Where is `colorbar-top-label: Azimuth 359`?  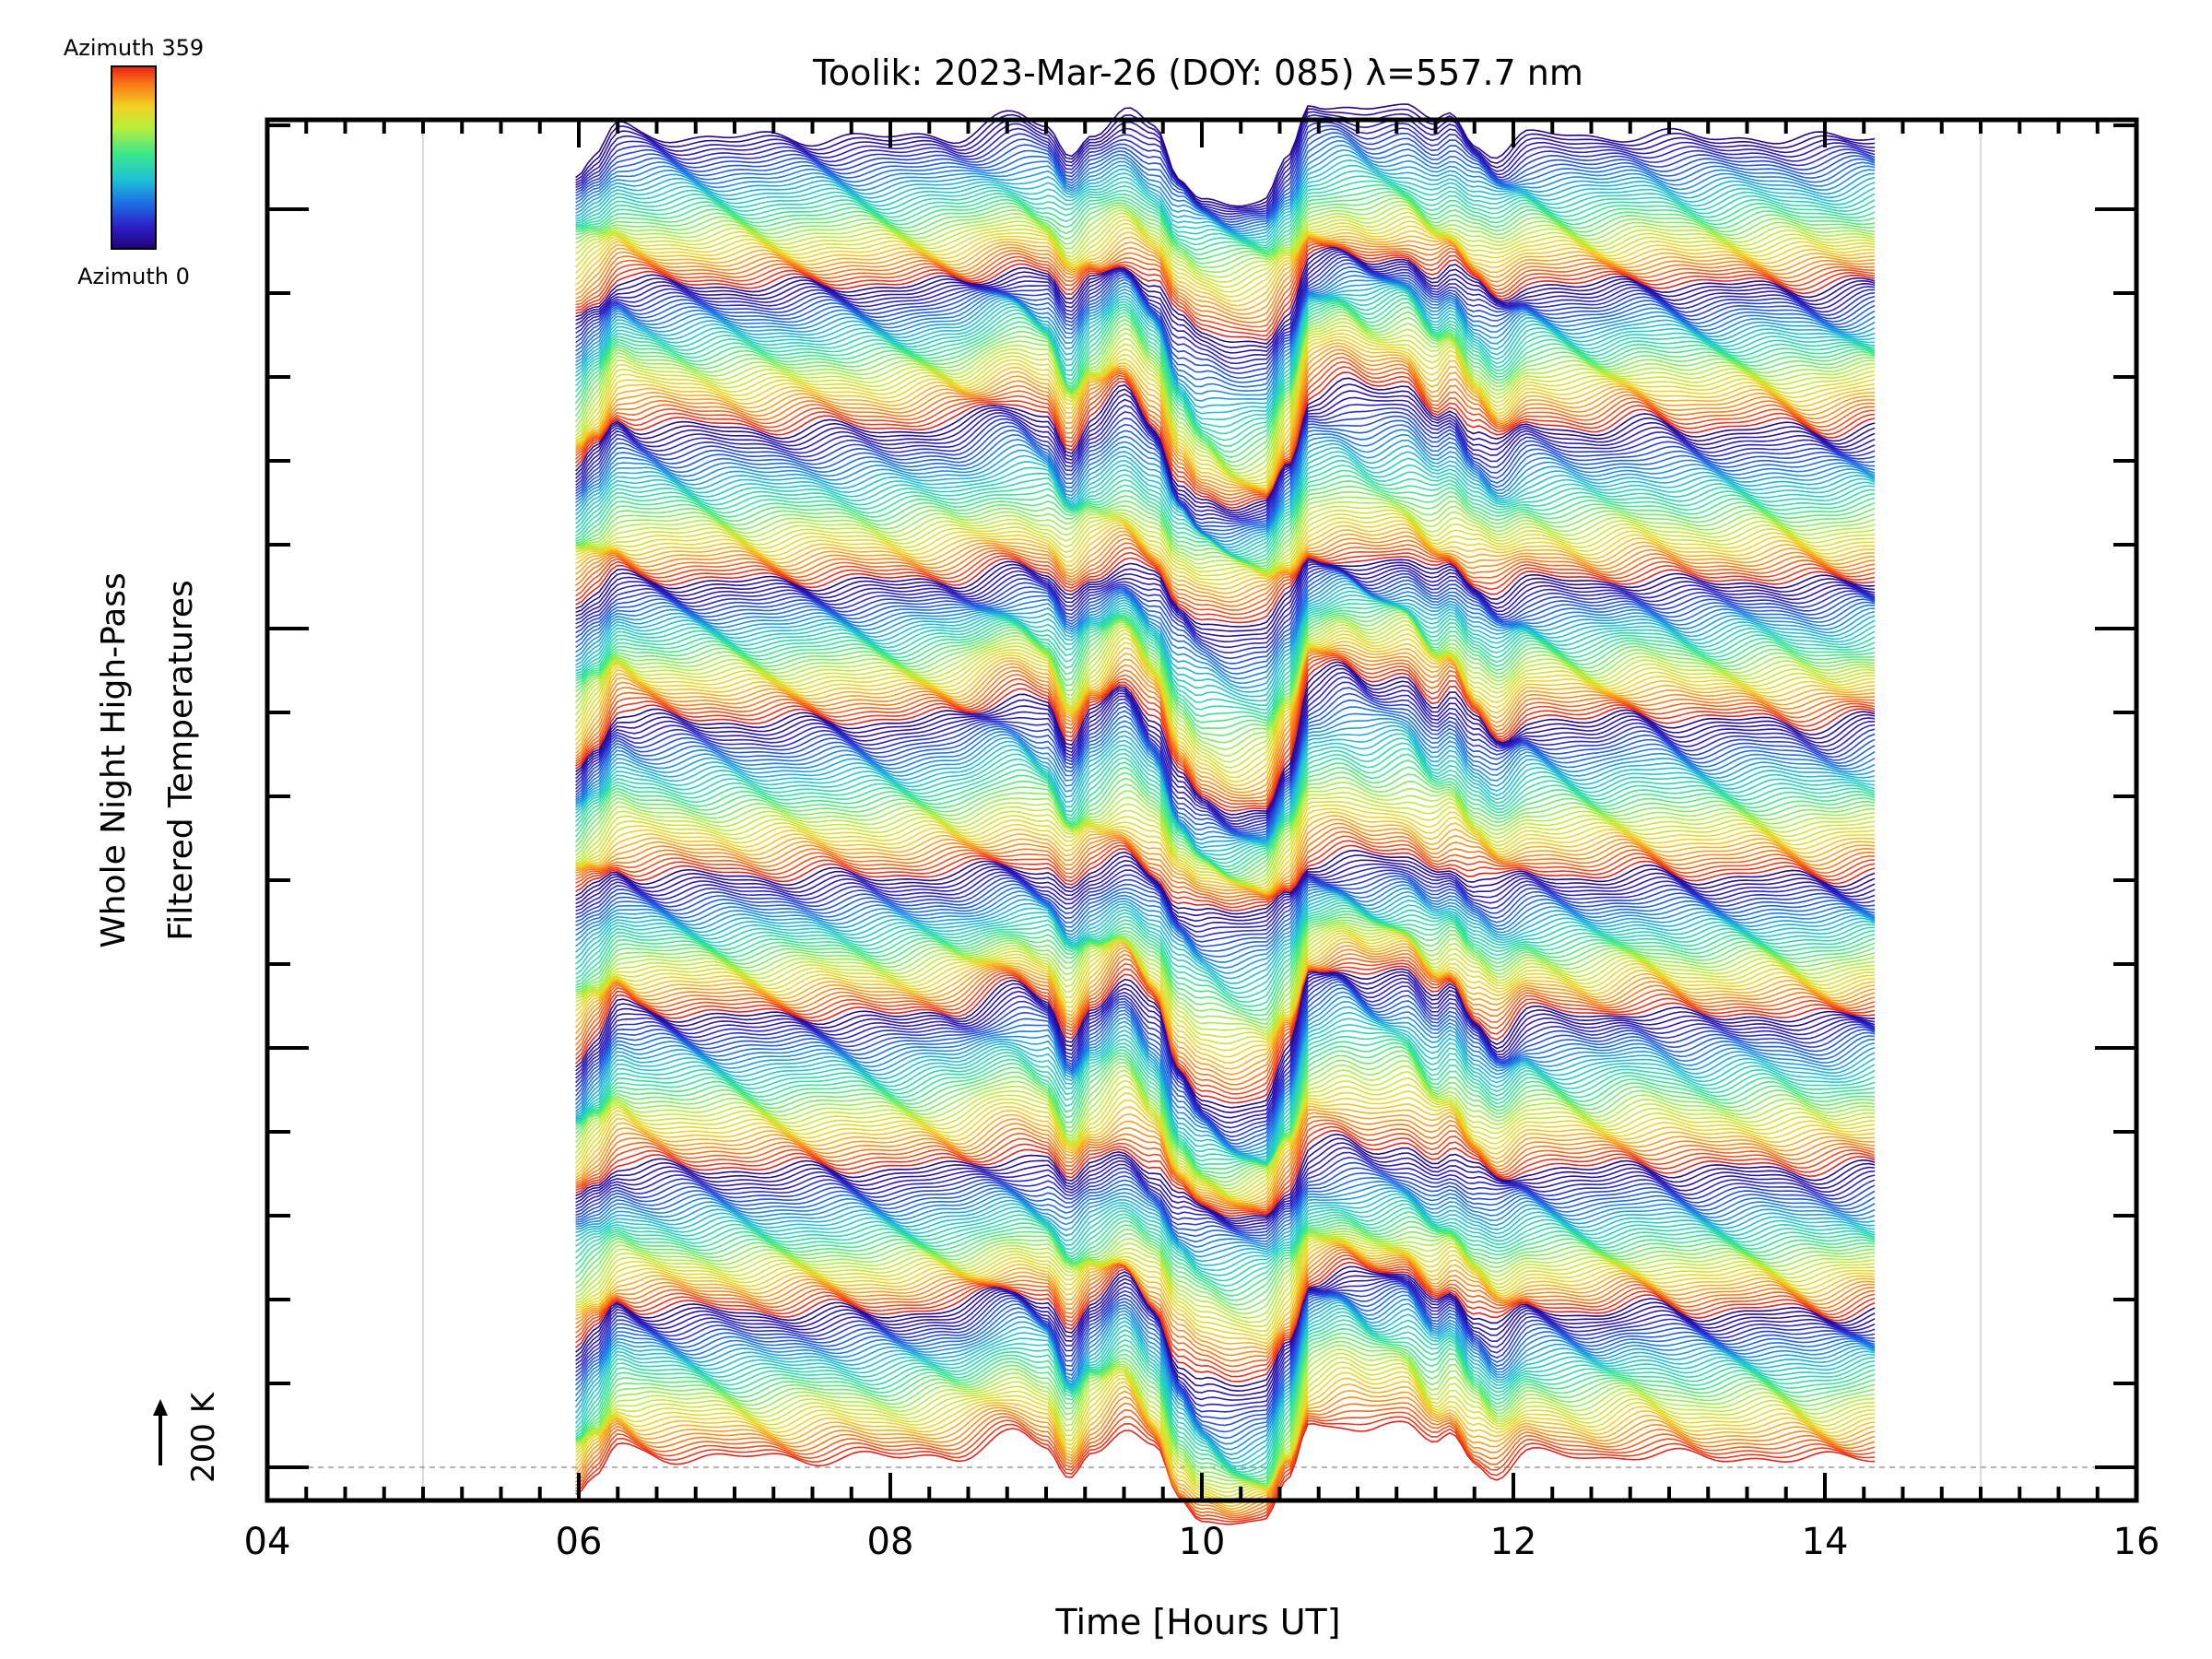 colorbar-top-label: Azimuth 359 is located at coordinates (134, 48).